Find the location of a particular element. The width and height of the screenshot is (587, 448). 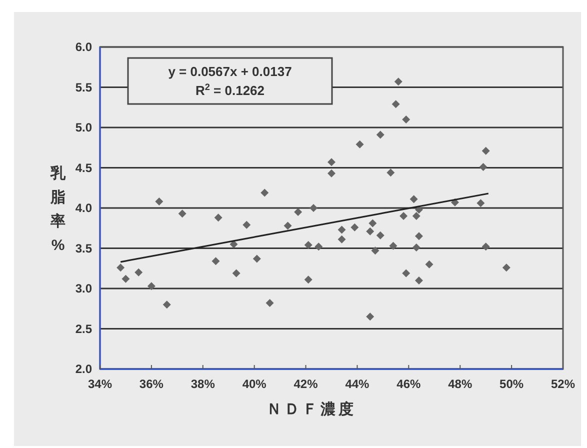

x-tick-label: 36% is located at coordinates (151, 384).